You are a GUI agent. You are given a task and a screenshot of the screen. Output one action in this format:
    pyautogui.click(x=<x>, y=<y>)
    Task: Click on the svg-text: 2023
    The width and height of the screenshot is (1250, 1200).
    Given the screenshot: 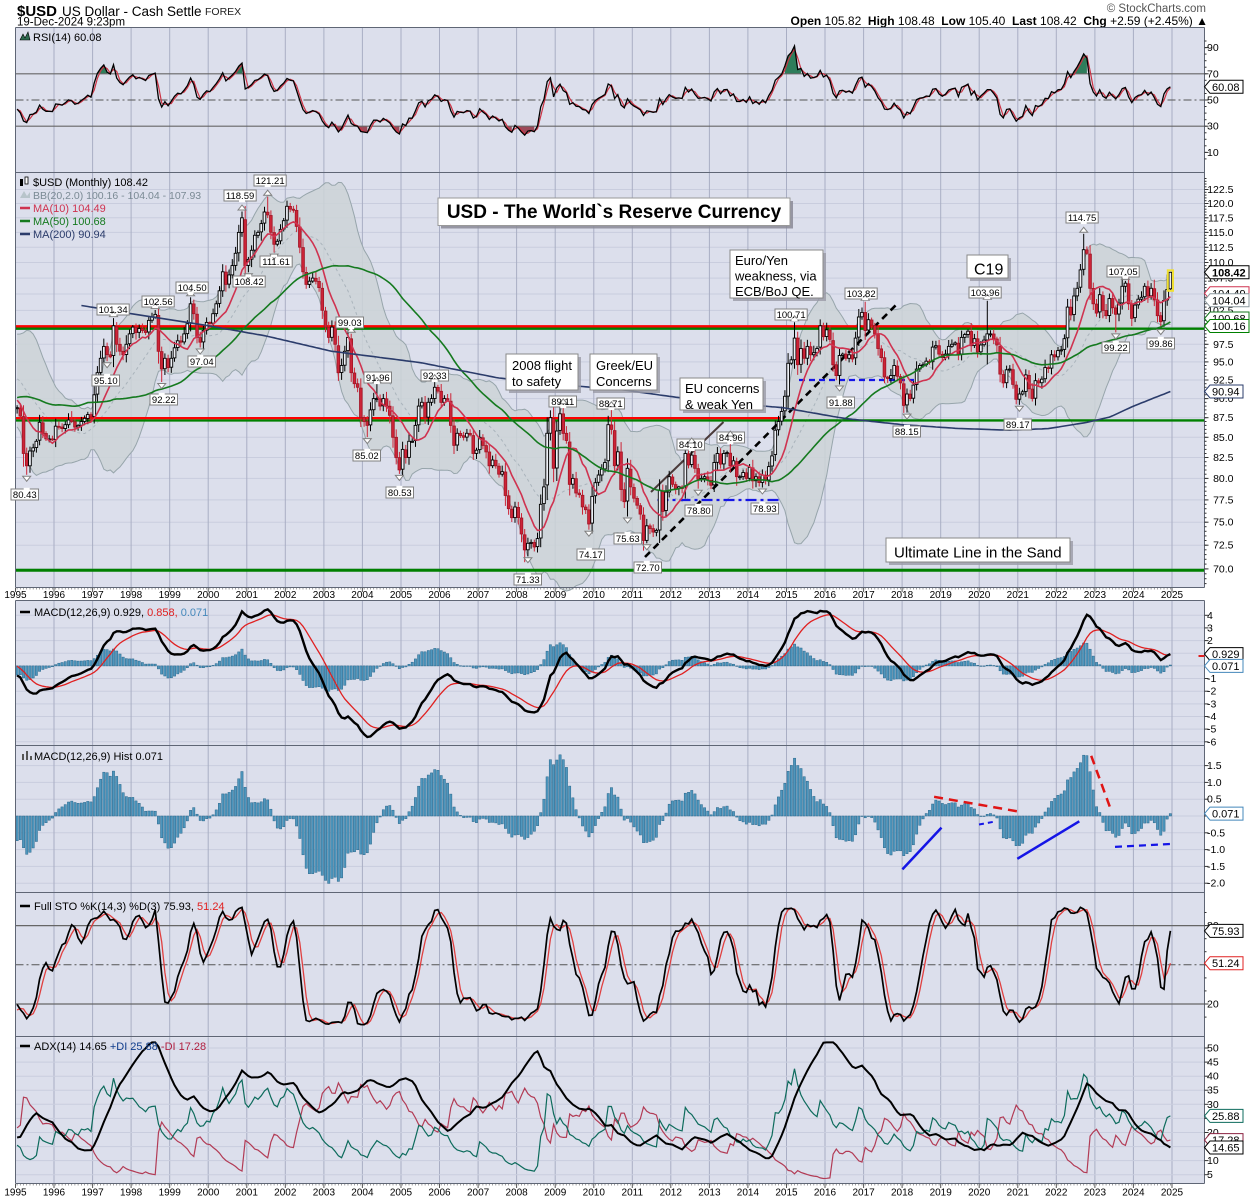 What is the action you would take?
    pyautogui.click(x=1095, y=595)
    